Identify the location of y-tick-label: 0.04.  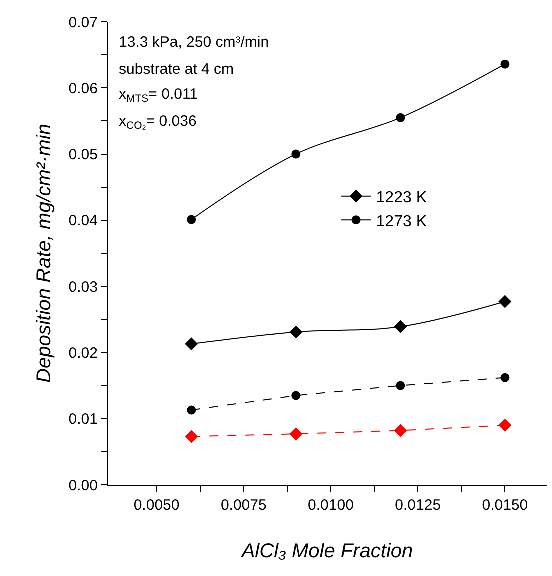
(83, 221).